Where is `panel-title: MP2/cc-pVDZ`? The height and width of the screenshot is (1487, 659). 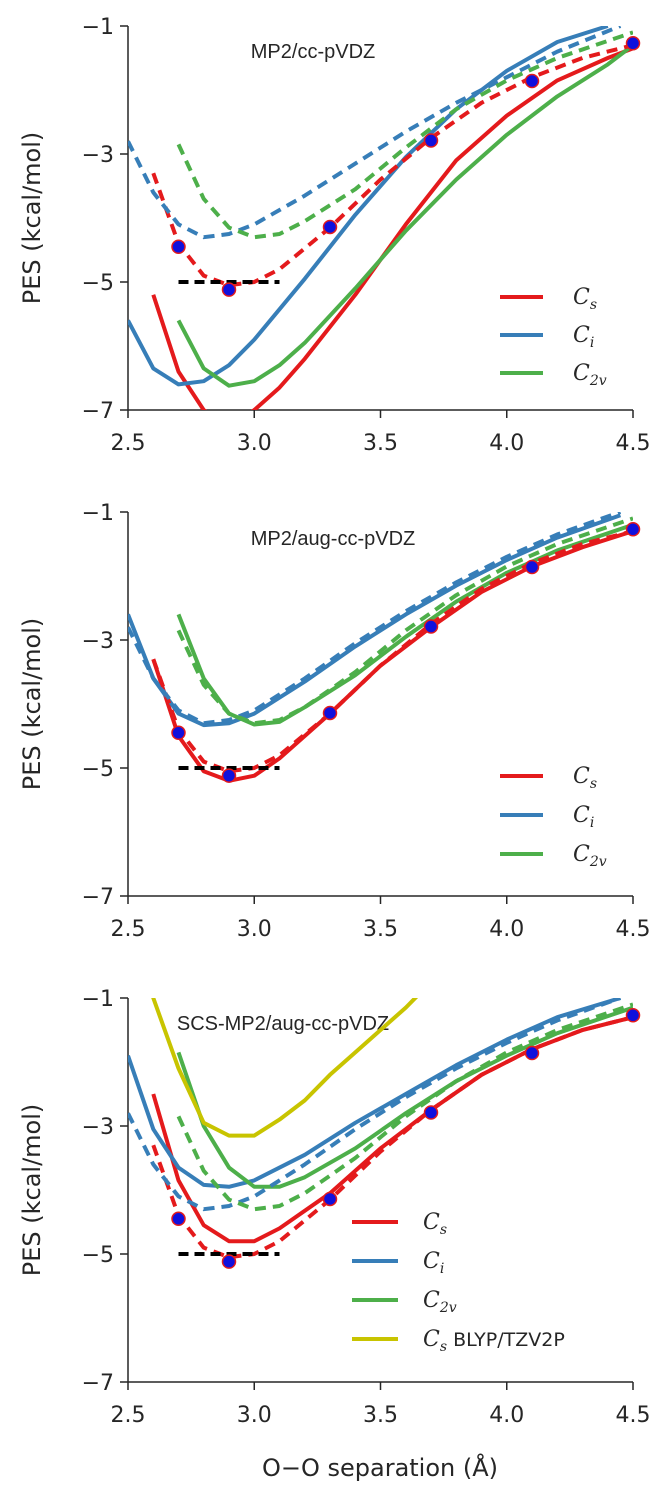
panel-title: MP2/cc-pVDZ is located at coordinates (313, 52).